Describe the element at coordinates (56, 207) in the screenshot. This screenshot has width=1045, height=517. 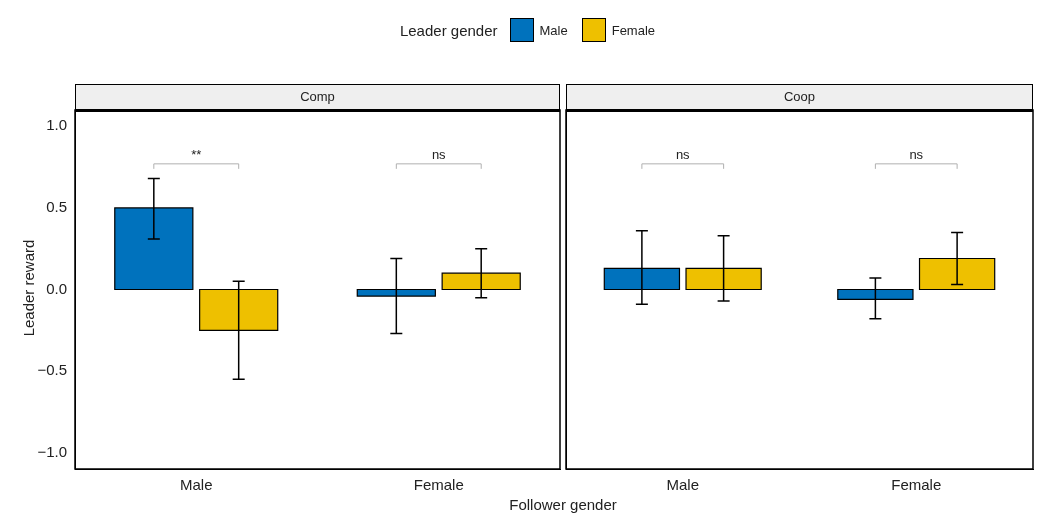
I see `y-tick-label: 0.5` at that location.